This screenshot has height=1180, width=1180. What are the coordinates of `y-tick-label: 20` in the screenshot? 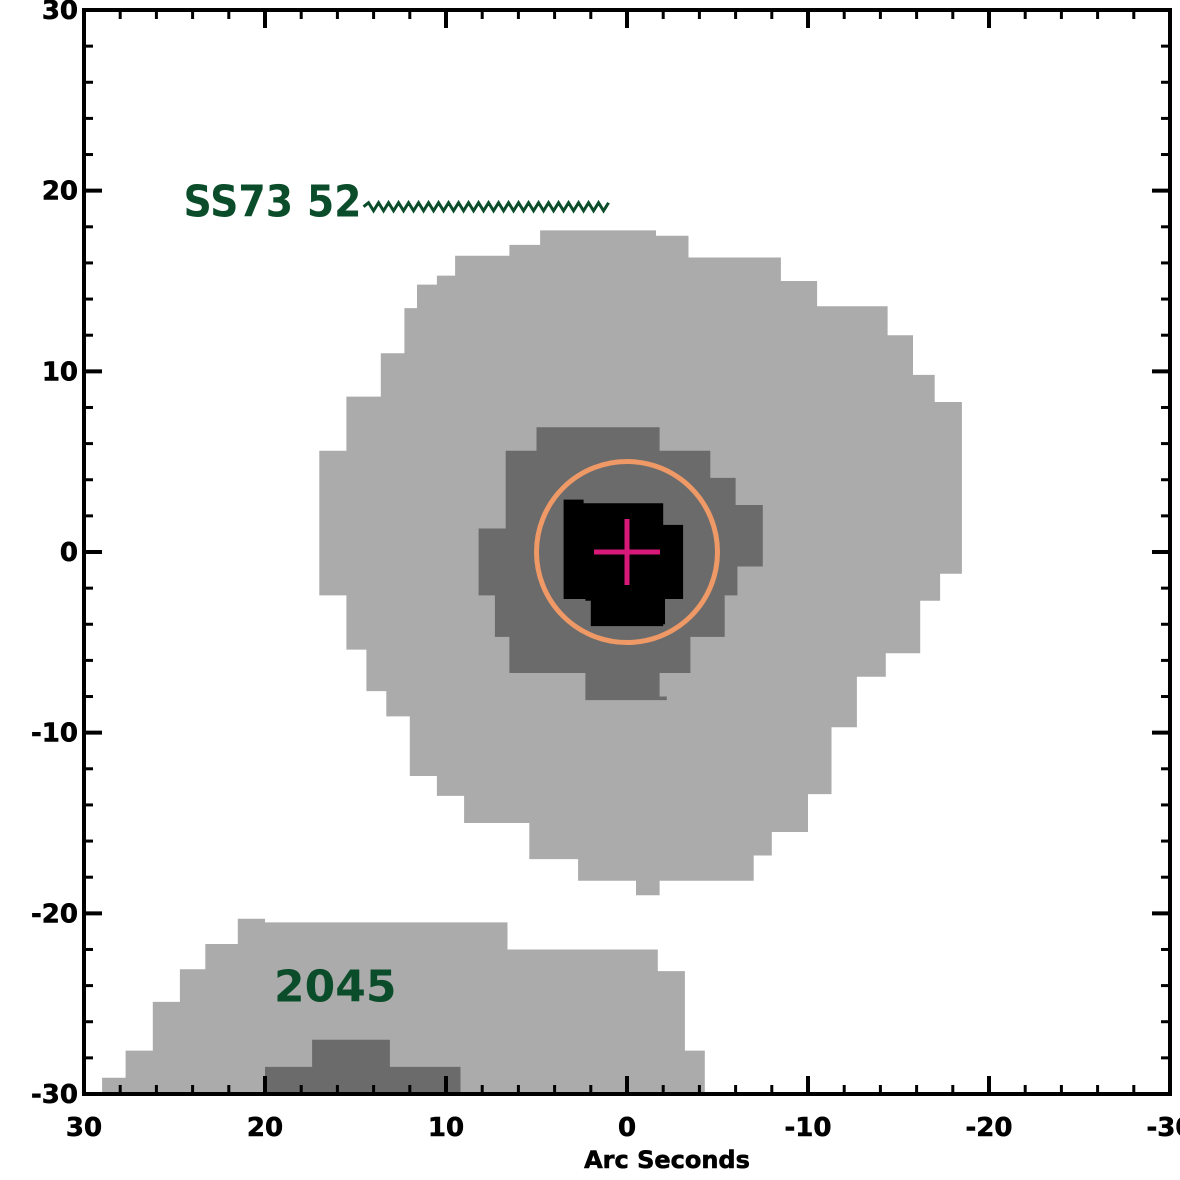 It's located at (60, 192).